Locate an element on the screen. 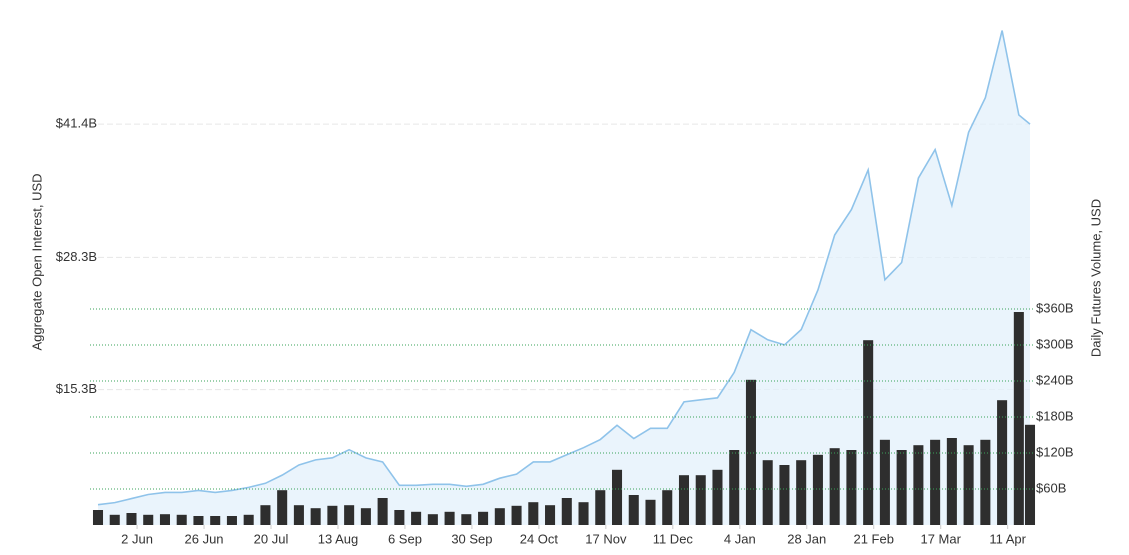 The width and height of the screenshot is (1129, 555). x-tick-label: 30 Sep is located at coordinates (471, 538).